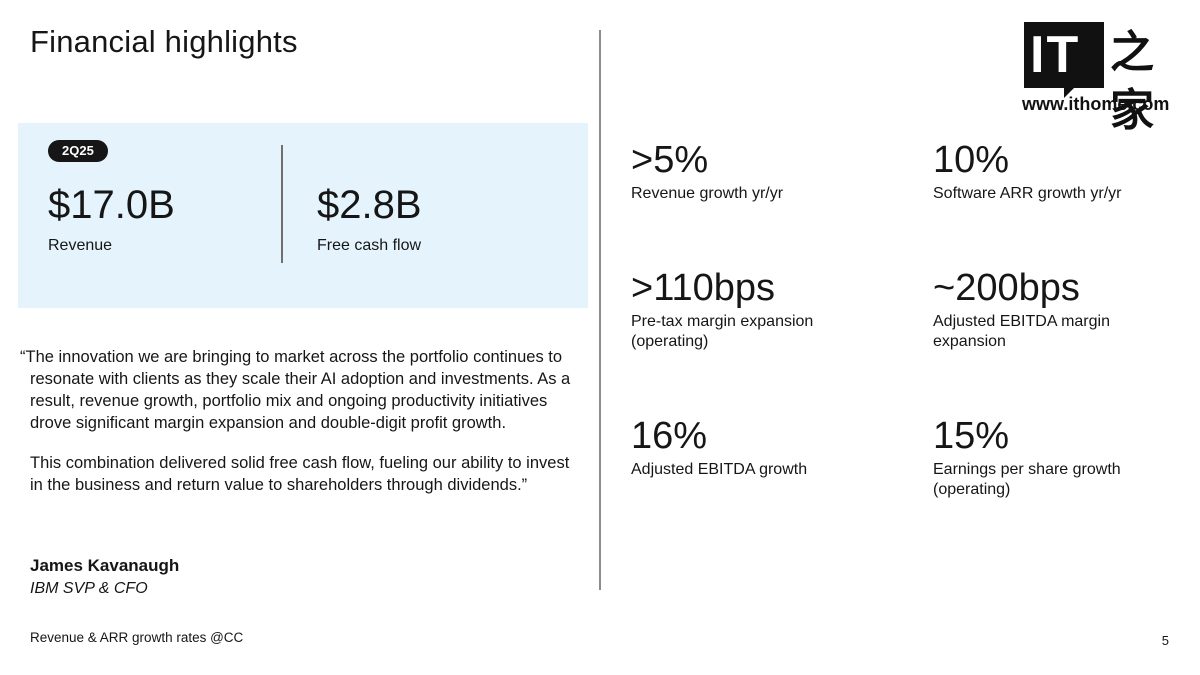 The width and height of the screenshot is (1200, 675). Describe the element at coordinates (80, 245) in the screenshot. I see `hero-metric-label: Revenue` at that location.